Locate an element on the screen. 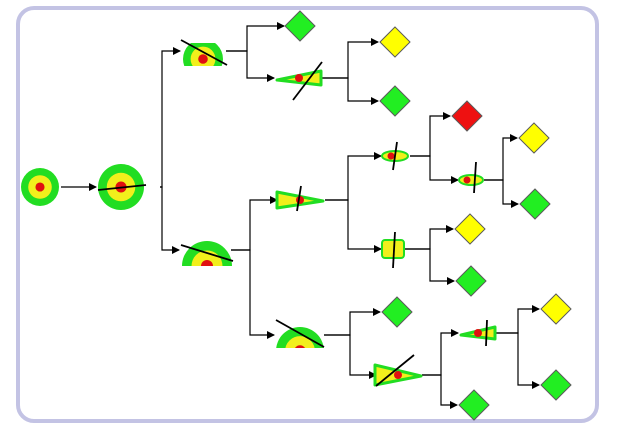 The width and height of the screenshot is (628, 432). leaf-diamond-red is located at coordinates (467, 116).